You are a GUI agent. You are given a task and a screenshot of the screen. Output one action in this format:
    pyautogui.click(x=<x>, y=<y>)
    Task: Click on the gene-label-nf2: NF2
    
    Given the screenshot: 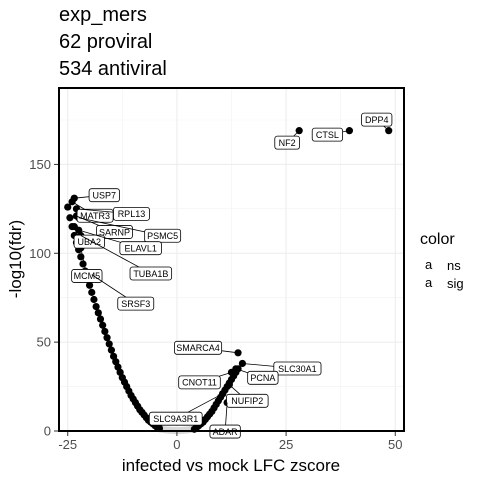 What is the action you would take?
    pyautogui.click(x=287, y=143)
    